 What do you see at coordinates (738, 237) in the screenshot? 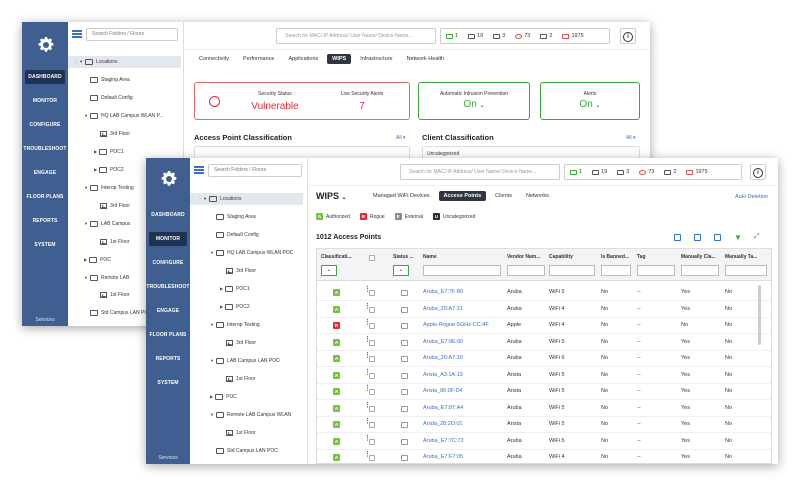
I see `filter-icon: ▼` at bounding box center [738, 237].